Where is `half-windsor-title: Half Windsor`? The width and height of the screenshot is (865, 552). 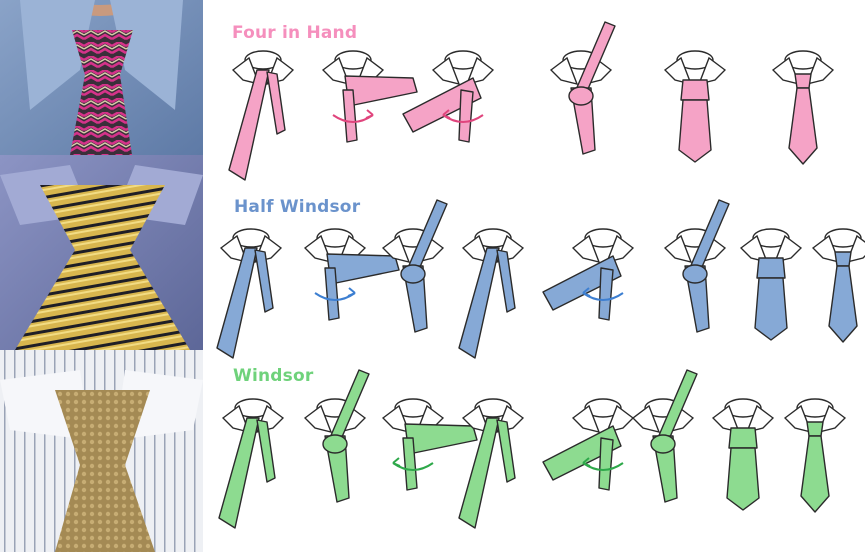
half-windsor-title: Half Windsor is located at coordinates (297, 207).